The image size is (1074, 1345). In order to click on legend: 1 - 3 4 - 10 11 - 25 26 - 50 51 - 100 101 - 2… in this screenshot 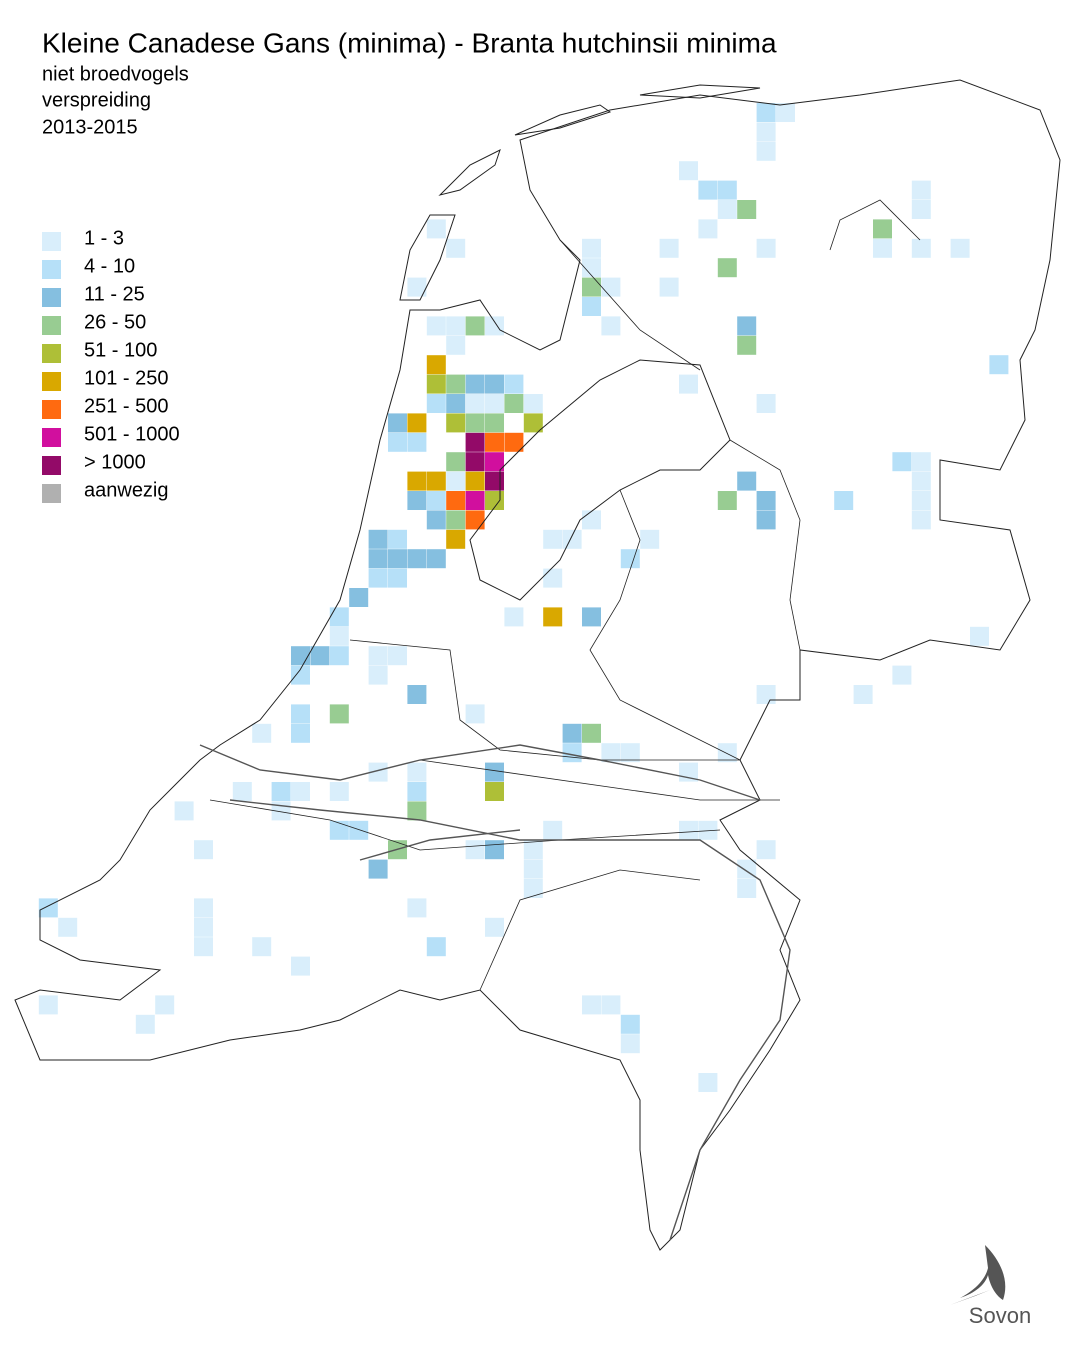, I will do `click(111, 365)`.